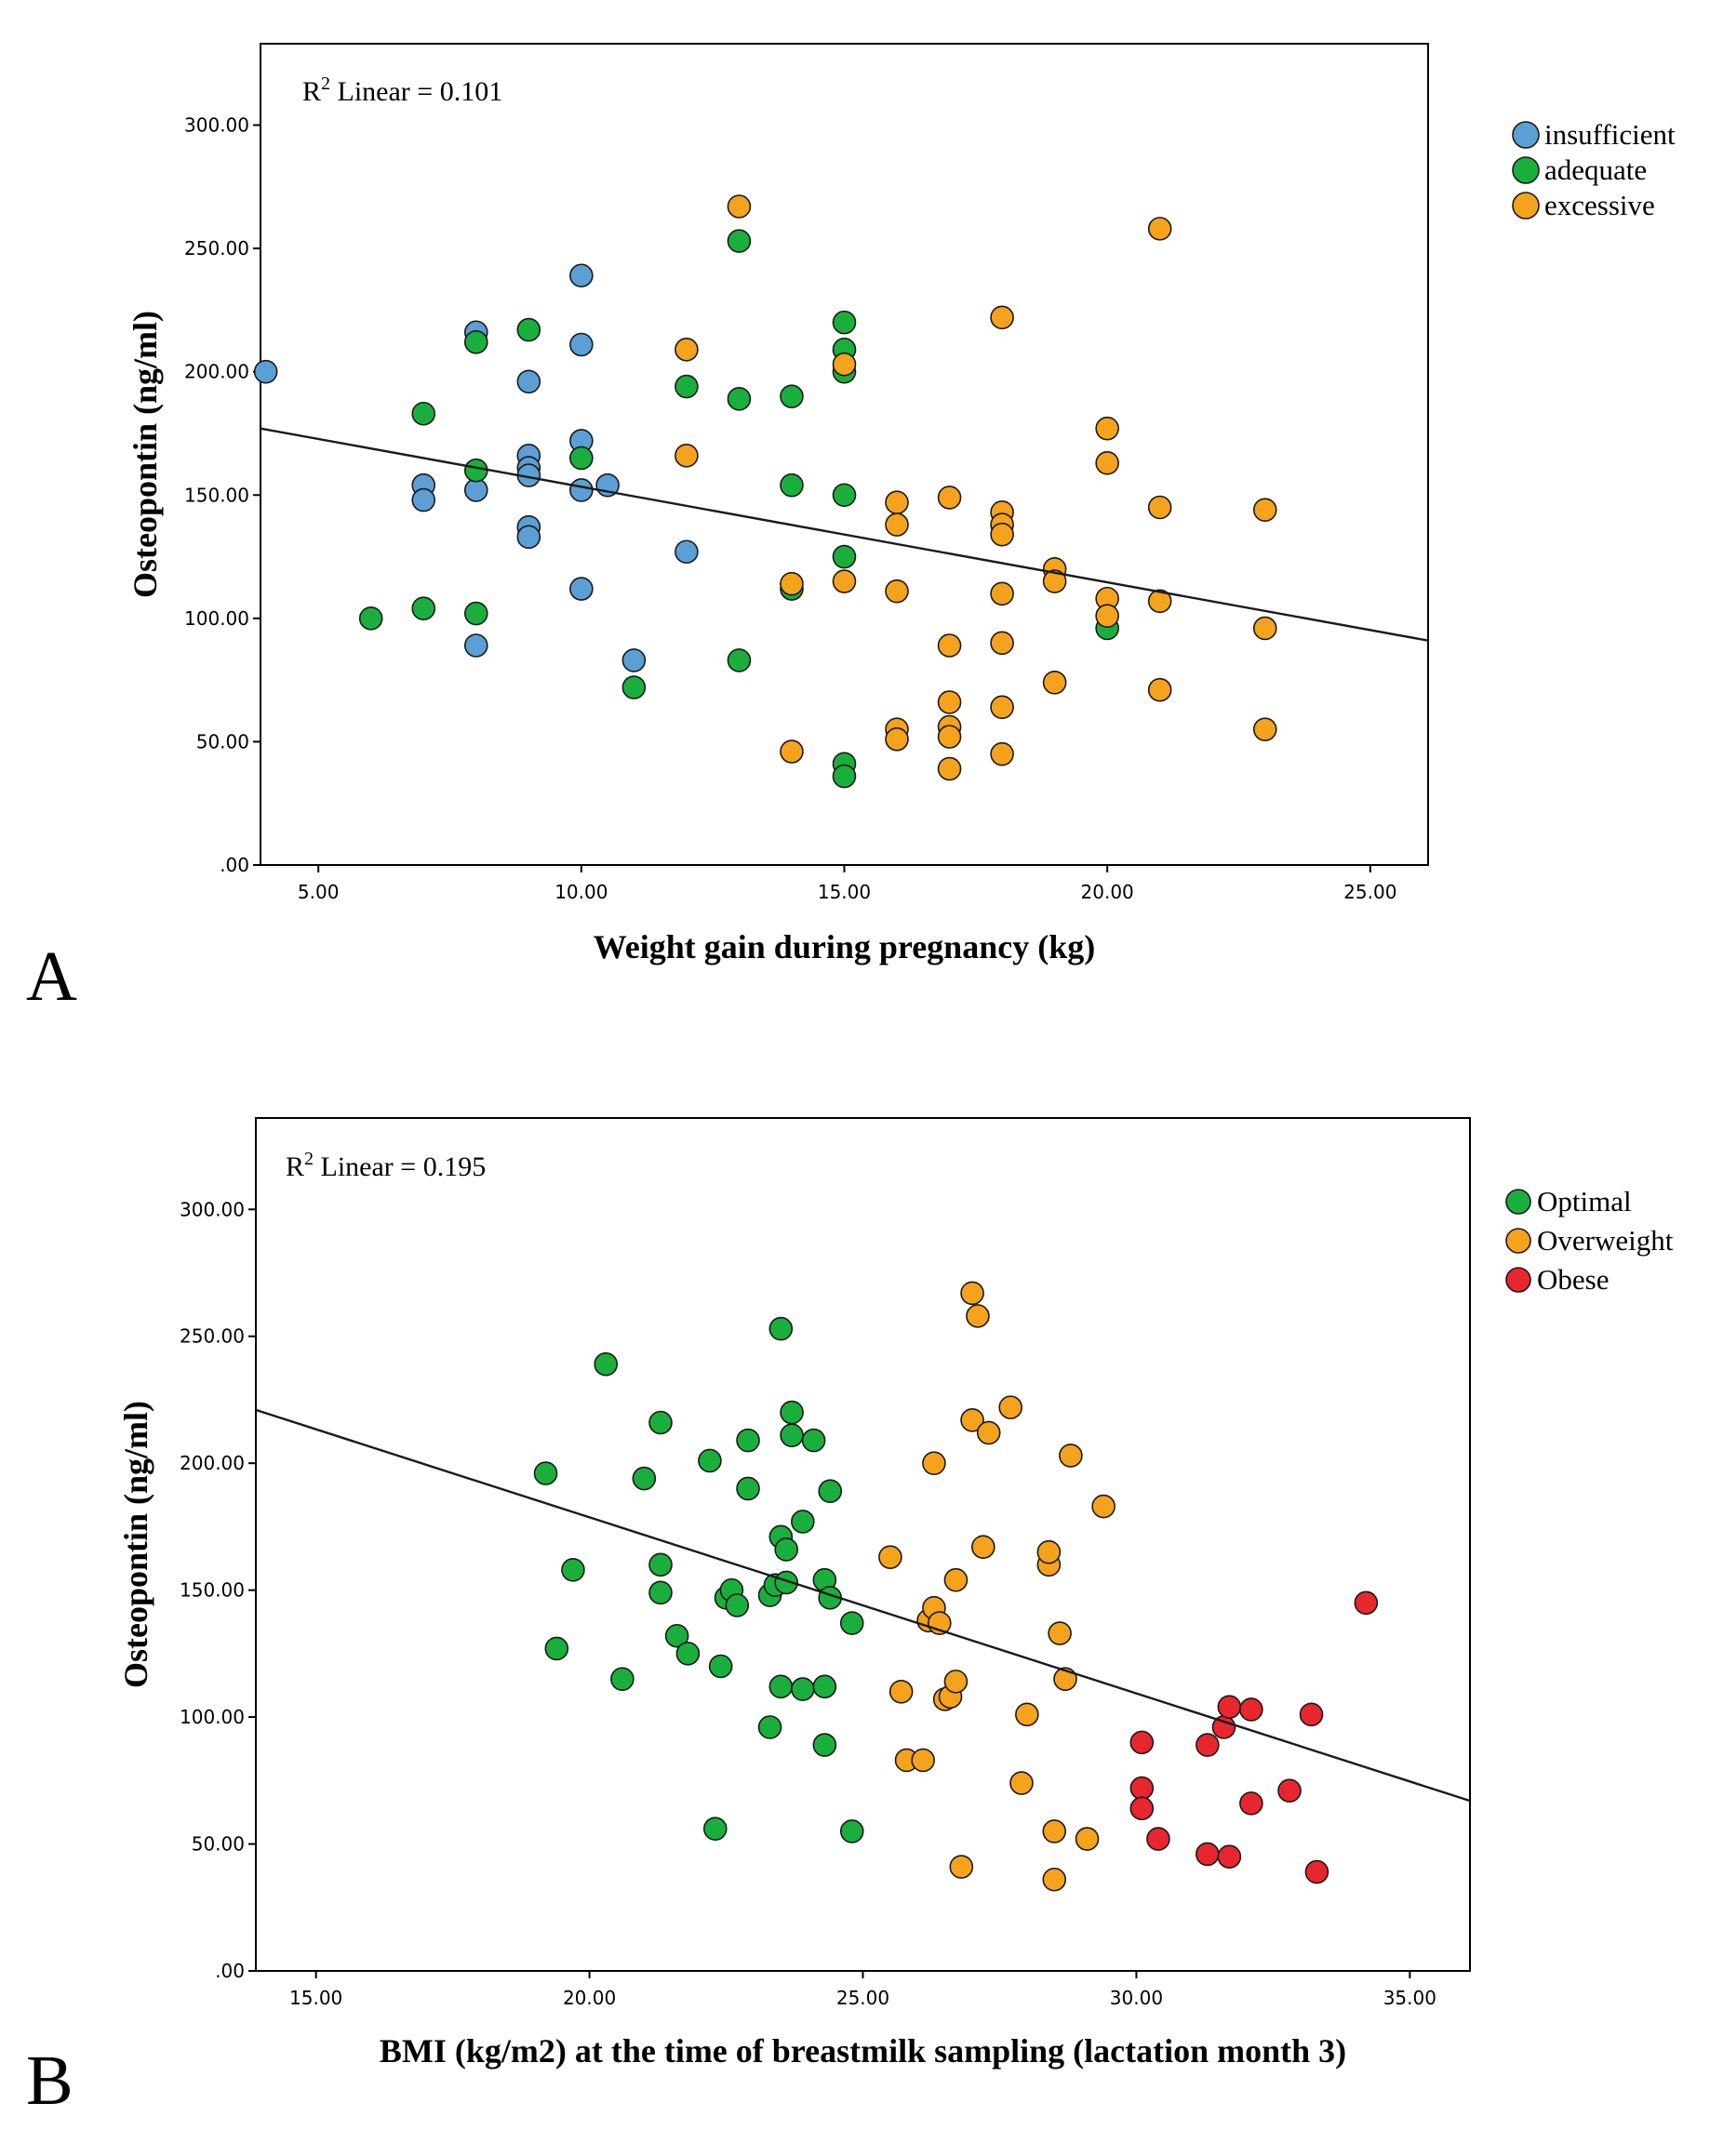  Describe the element at coordinates (845, 946) in the screenshot. I see `x-axis-label: Weight gain during pregnancy (kg)` at that location.